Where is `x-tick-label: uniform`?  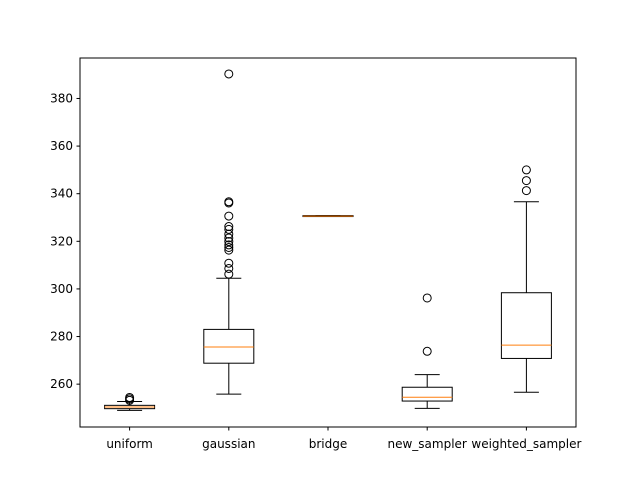 x-tick-label: uniform is located at coordinates (129, 444).